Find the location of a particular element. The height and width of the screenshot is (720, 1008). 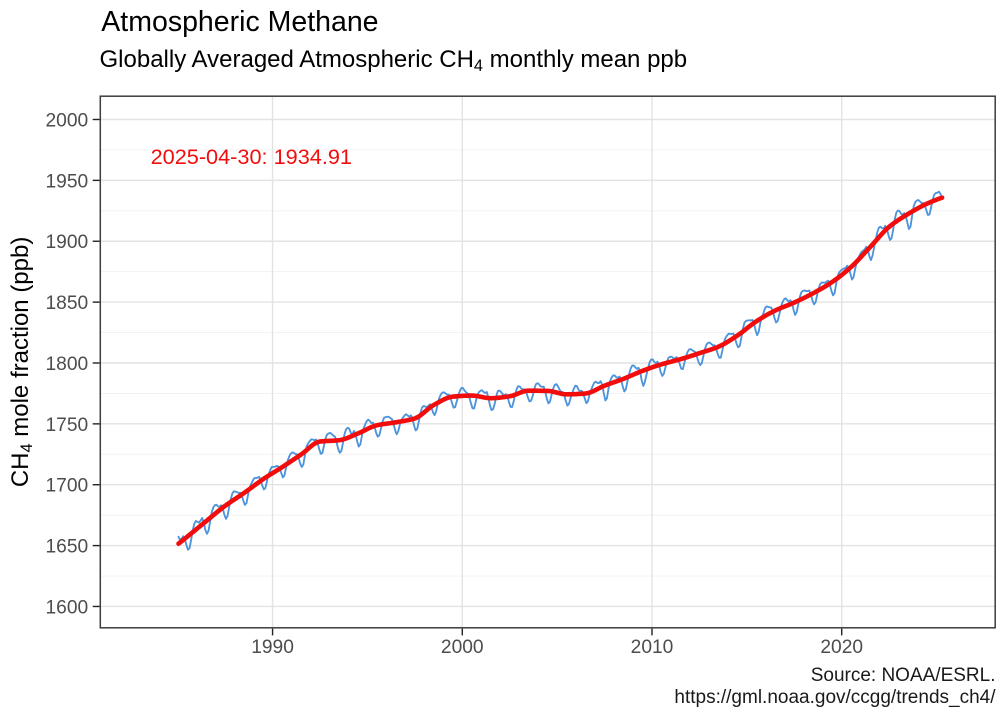

plot-title: Atmospheric Methane is located at coordinates (240, 21).